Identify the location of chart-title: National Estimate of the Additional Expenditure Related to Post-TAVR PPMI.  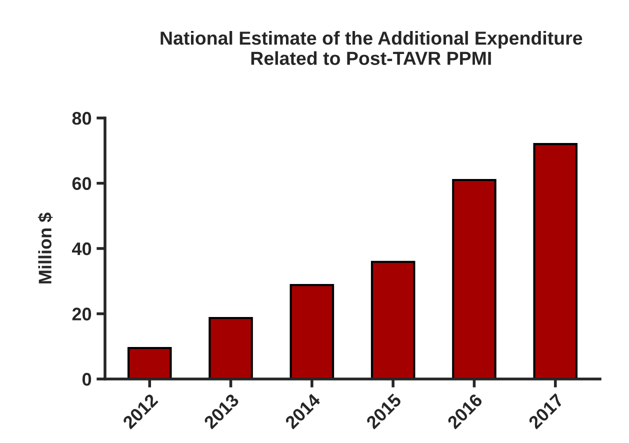
(371, 48).